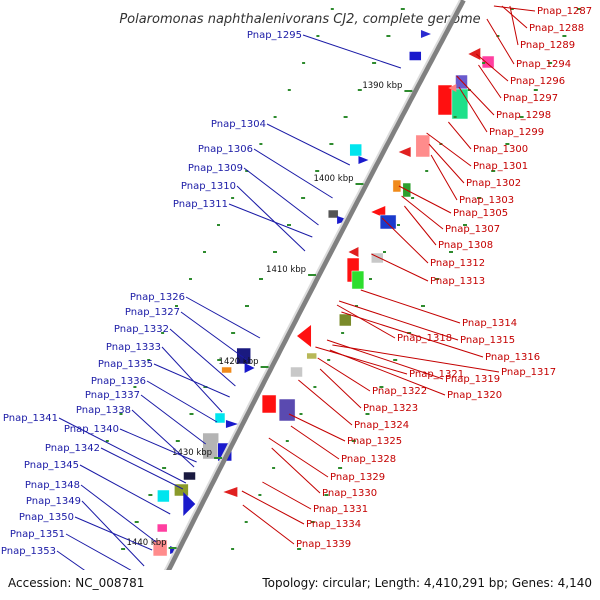 Image resolution: width=600 pixels, height=600 pixels. I want to click on gene-label-left: Pnap_1310, so click(208, 186).